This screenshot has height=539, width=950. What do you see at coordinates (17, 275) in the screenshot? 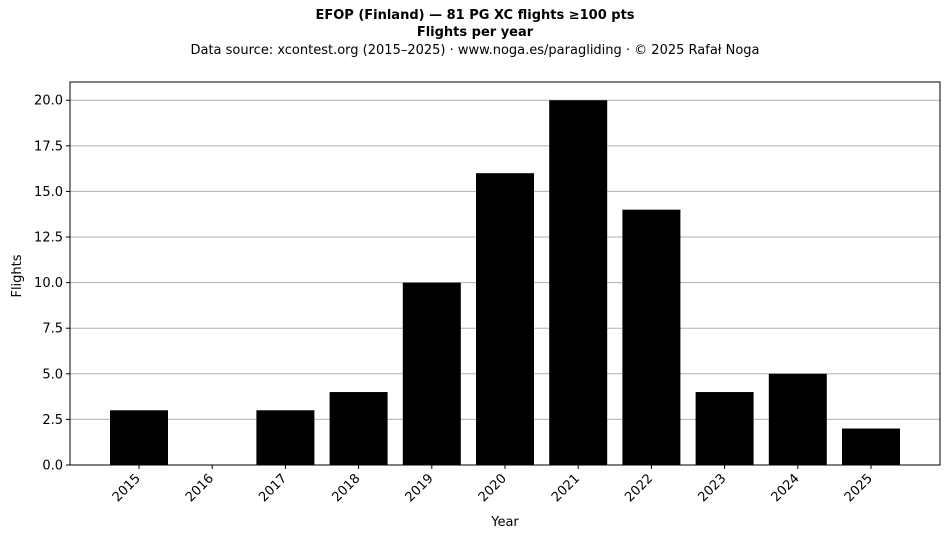
I see `y-axis-label: Flights` at bounding box center [17, 275].